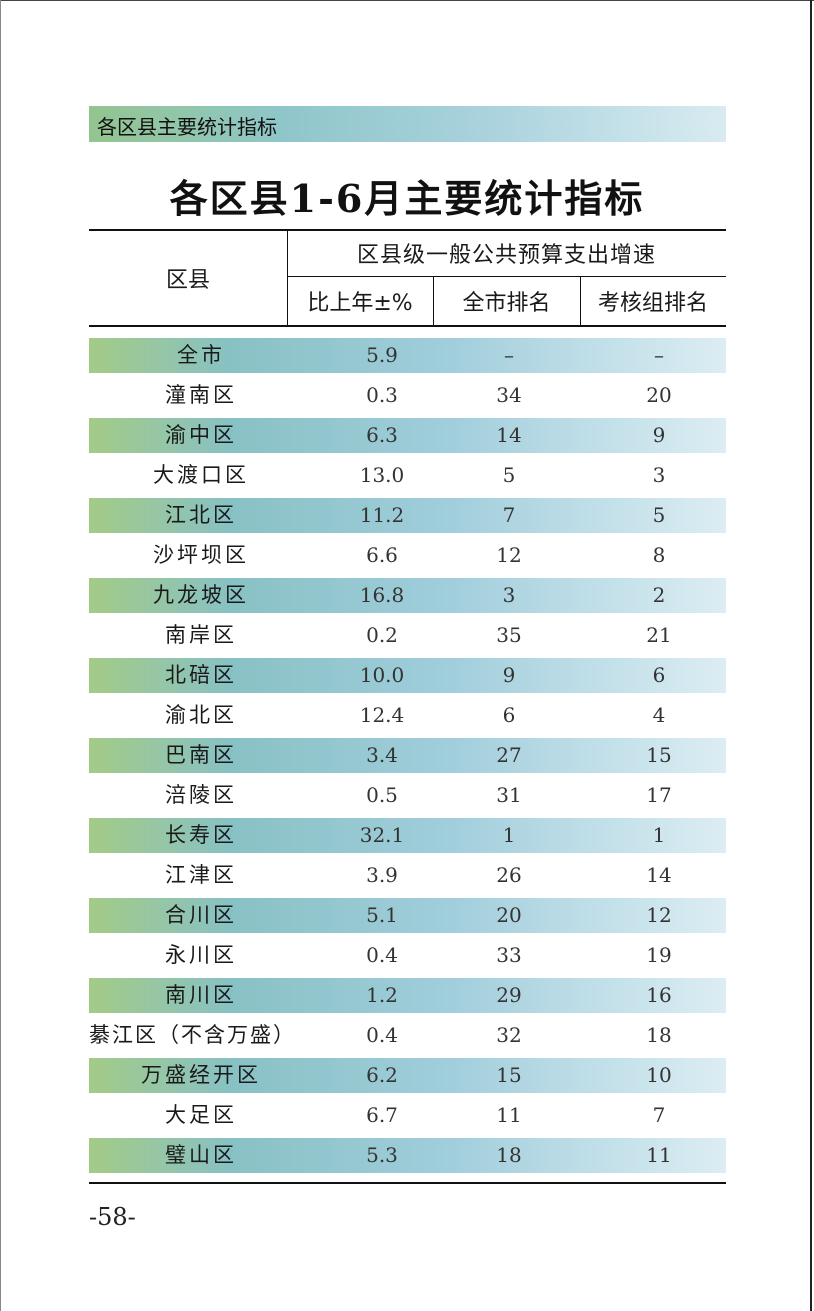  Describe the element at coordinates (407, 835) in the screenshot. I see `table-row: 长寿区 32.1 1 1` at that location.